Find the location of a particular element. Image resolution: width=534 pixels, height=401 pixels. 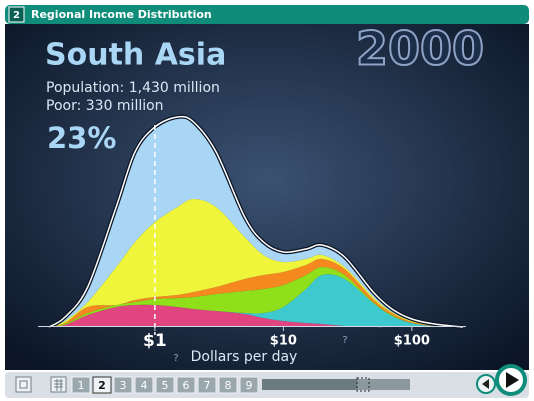

page-label: 8 is located at coordinates (228, 385).